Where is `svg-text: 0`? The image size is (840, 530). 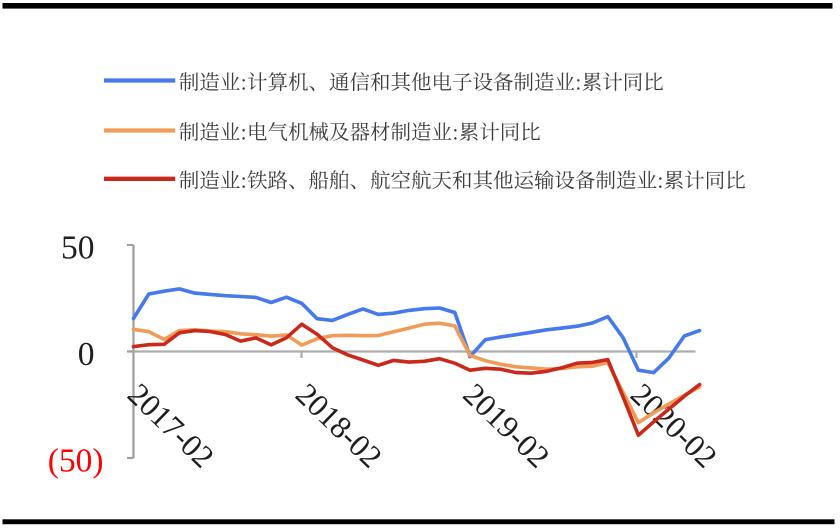 svg-text: 0 is located at coordinates (86, 354).